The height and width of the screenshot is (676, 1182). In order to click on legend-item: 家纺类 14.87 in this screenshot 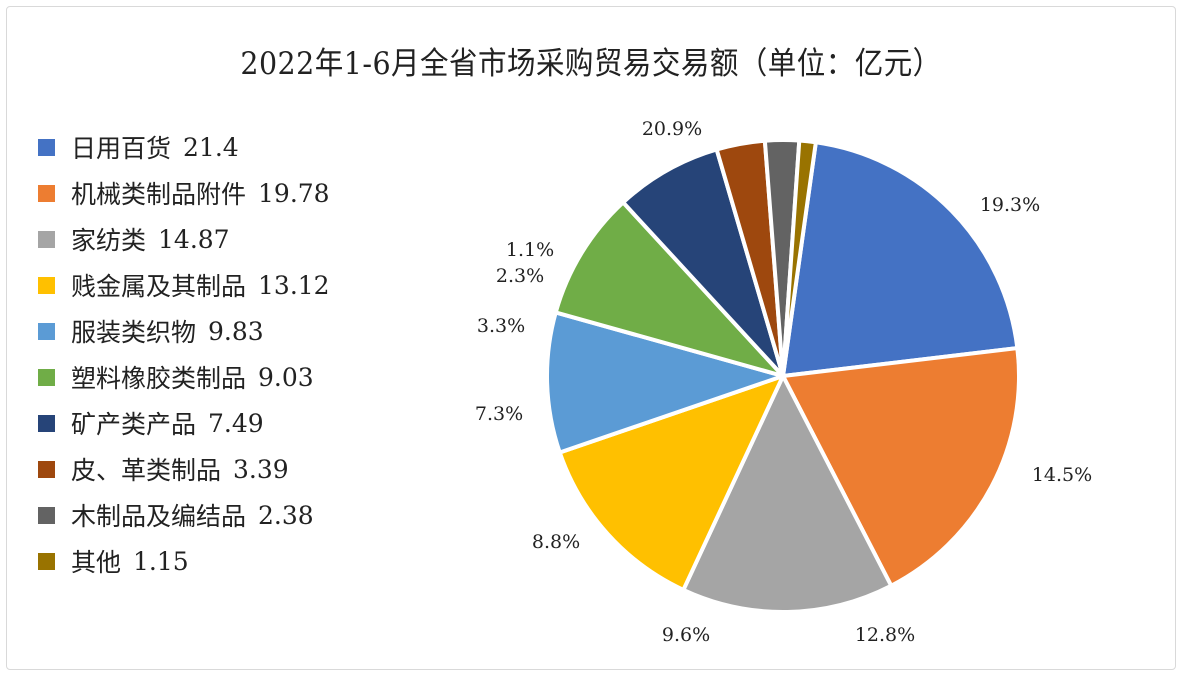, I will do `click(184, 239)`.